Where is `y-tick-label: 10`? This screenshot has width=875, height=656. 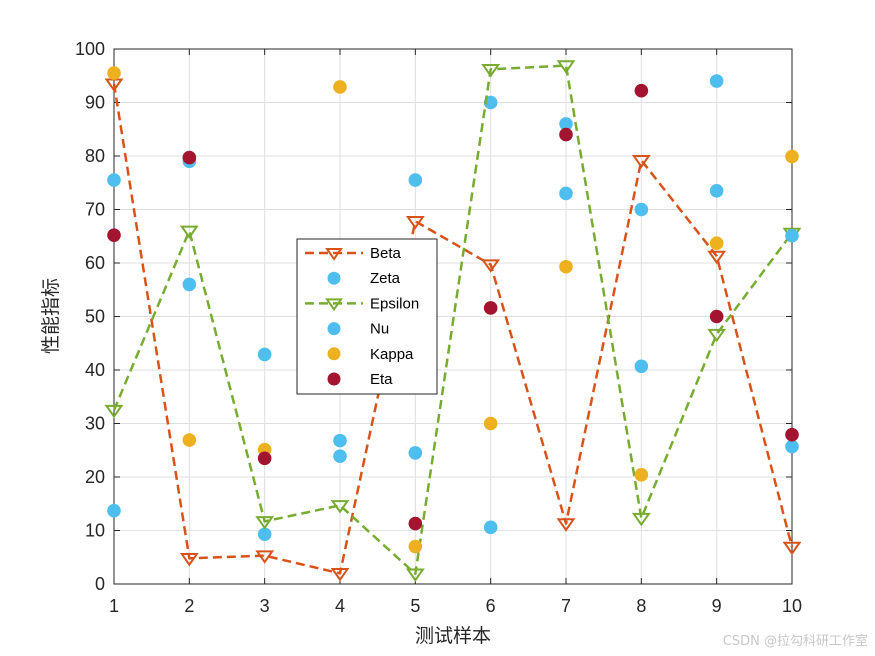 y-tick-label: 10 is located at coordinates (95, 531).